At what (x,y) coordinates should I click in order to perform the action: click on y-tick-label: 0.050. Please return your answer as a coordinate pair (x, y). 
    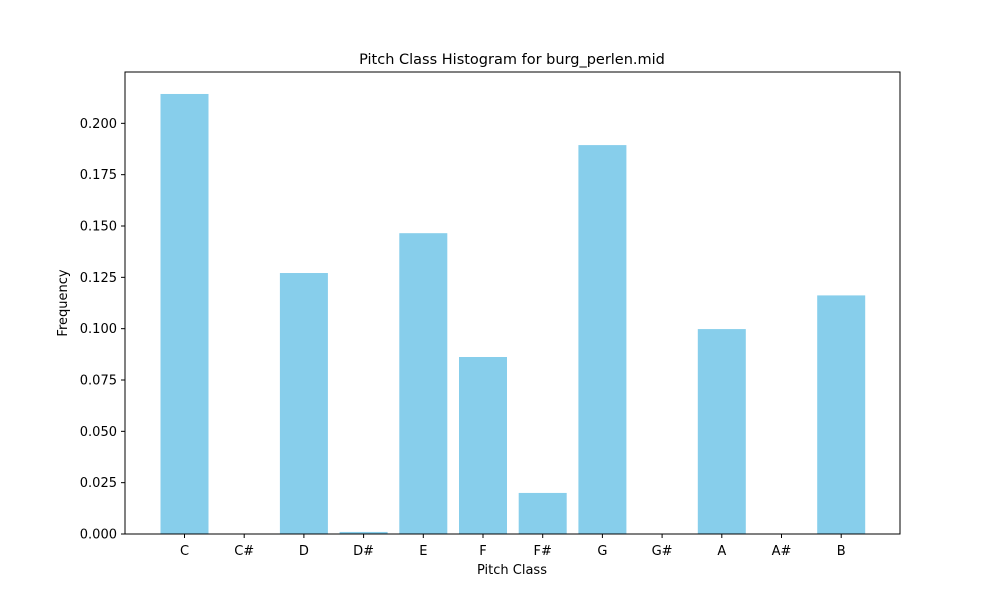
    Looking at the image, I should click on (98, 432).